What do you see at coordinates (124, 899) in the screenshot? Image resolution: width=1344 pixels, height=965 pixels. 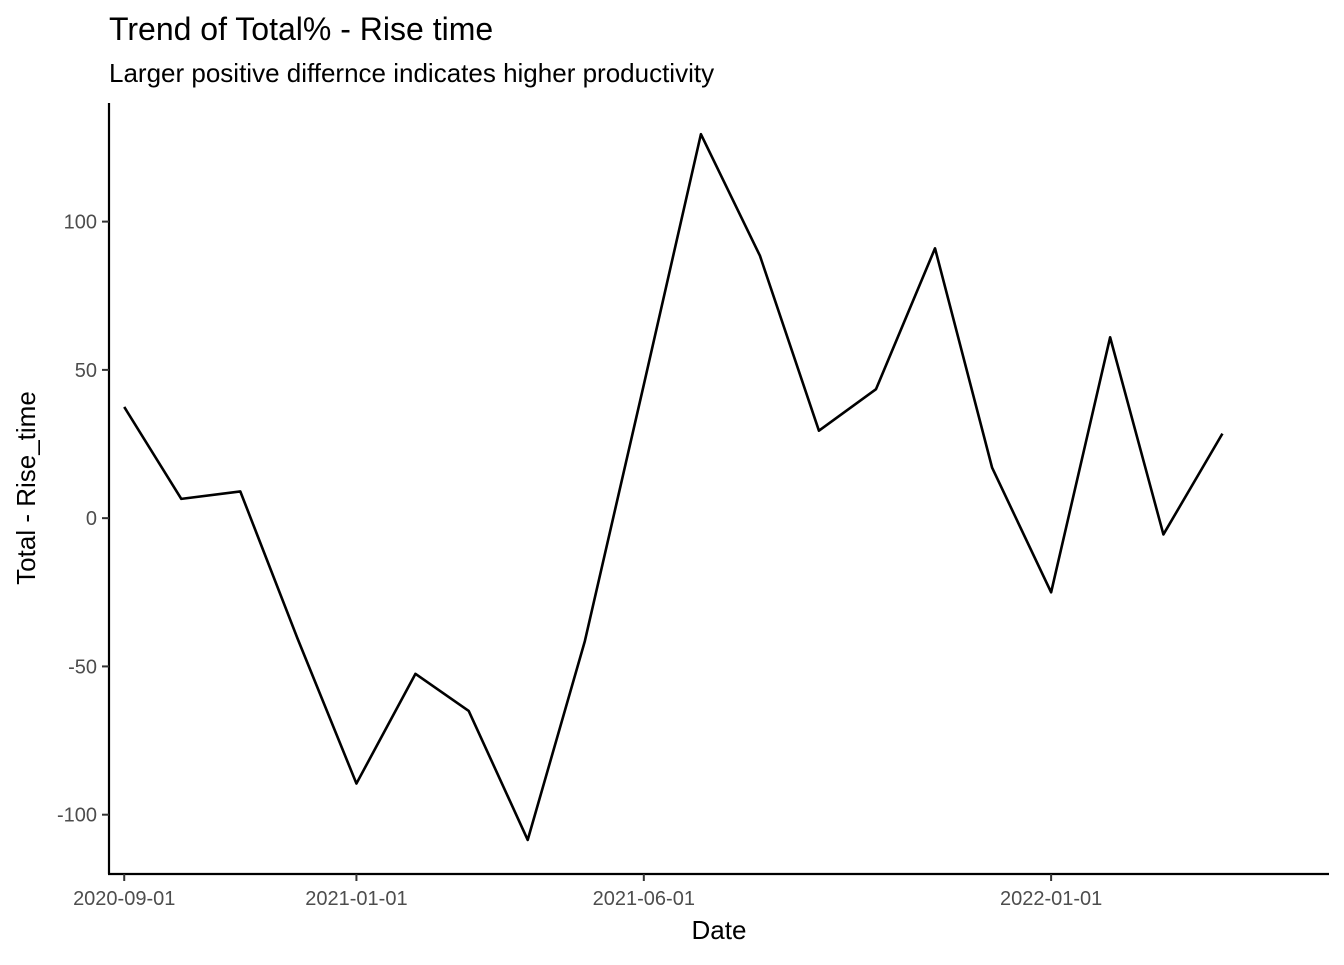 I see `x-tick-label: 2020-09-01` at bounding box center [124, 899].